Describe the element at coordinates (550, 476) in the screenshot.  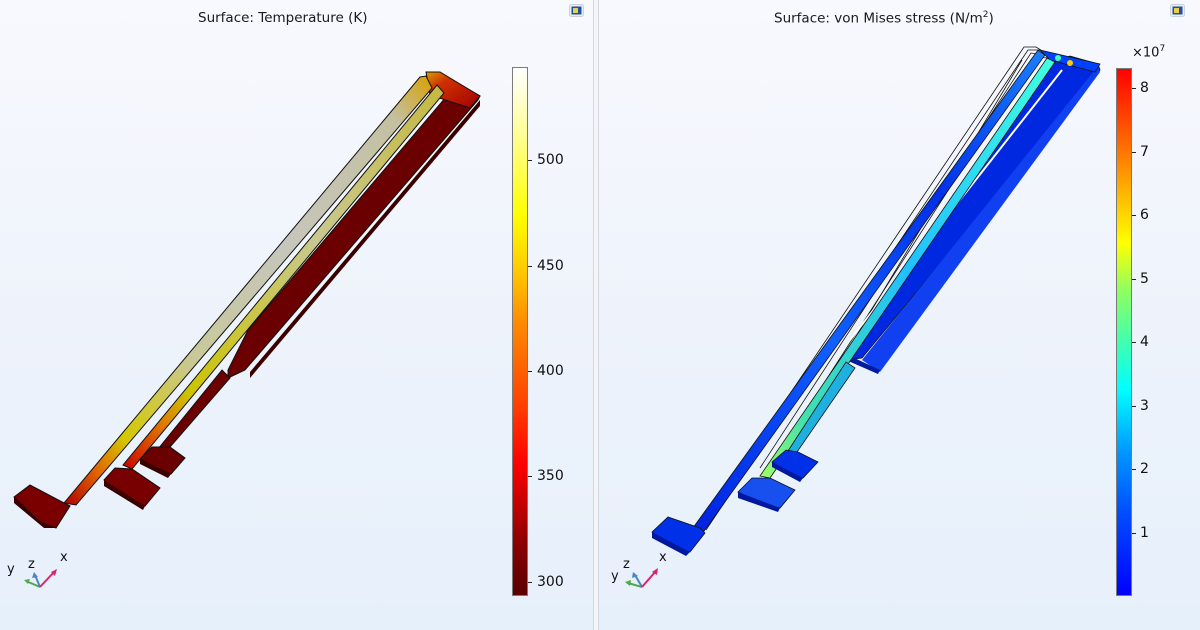
I see `colorbar-tick-label: 350` at that location.